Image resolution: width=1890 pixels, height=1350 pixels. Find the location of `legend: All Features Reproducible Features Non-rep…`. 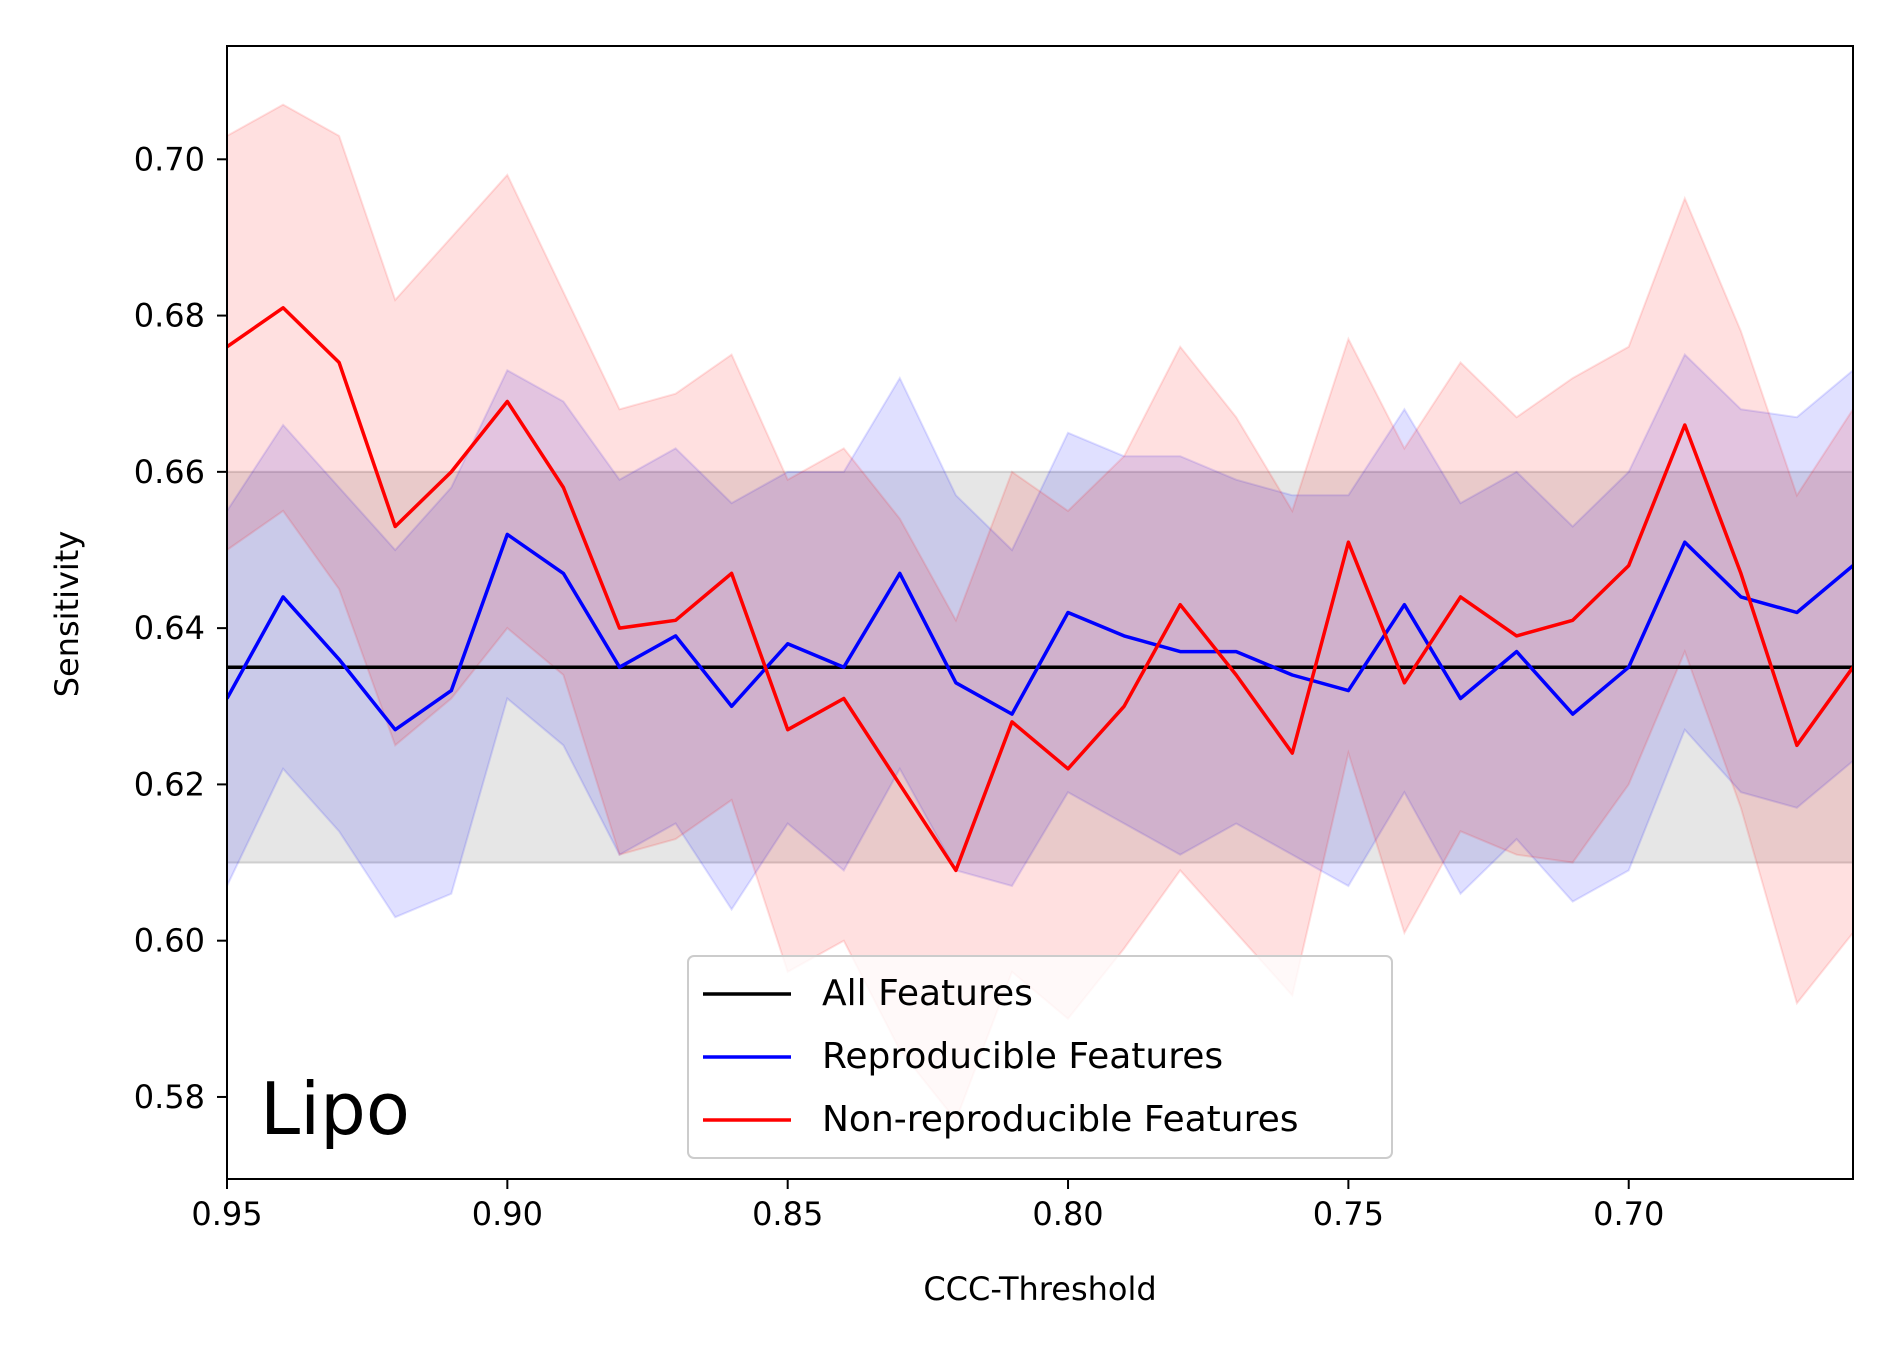

legend: All Features Reproducible Features Non-rep… is located at coordinates (1040, 1057).